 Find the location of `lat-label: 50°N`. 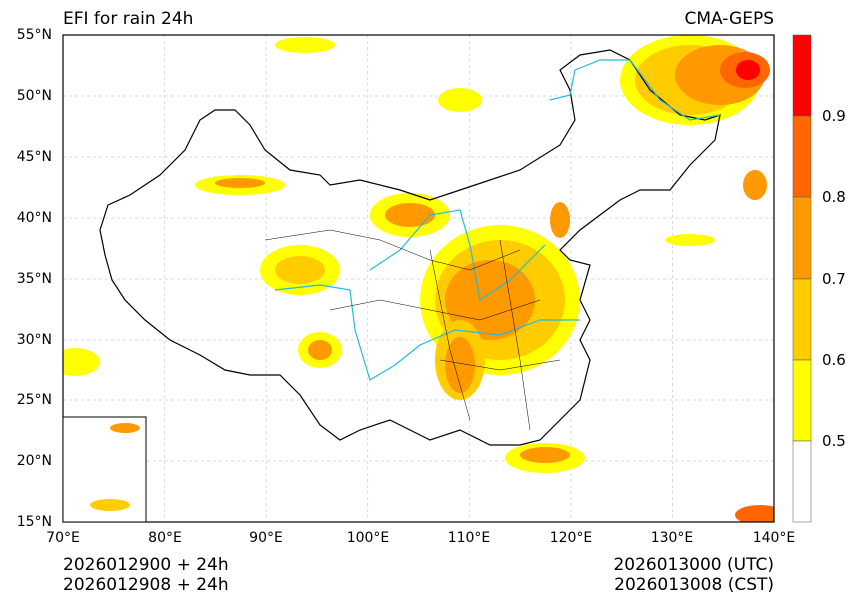

lat-label: 50°N is located at coordinates (34, 96).